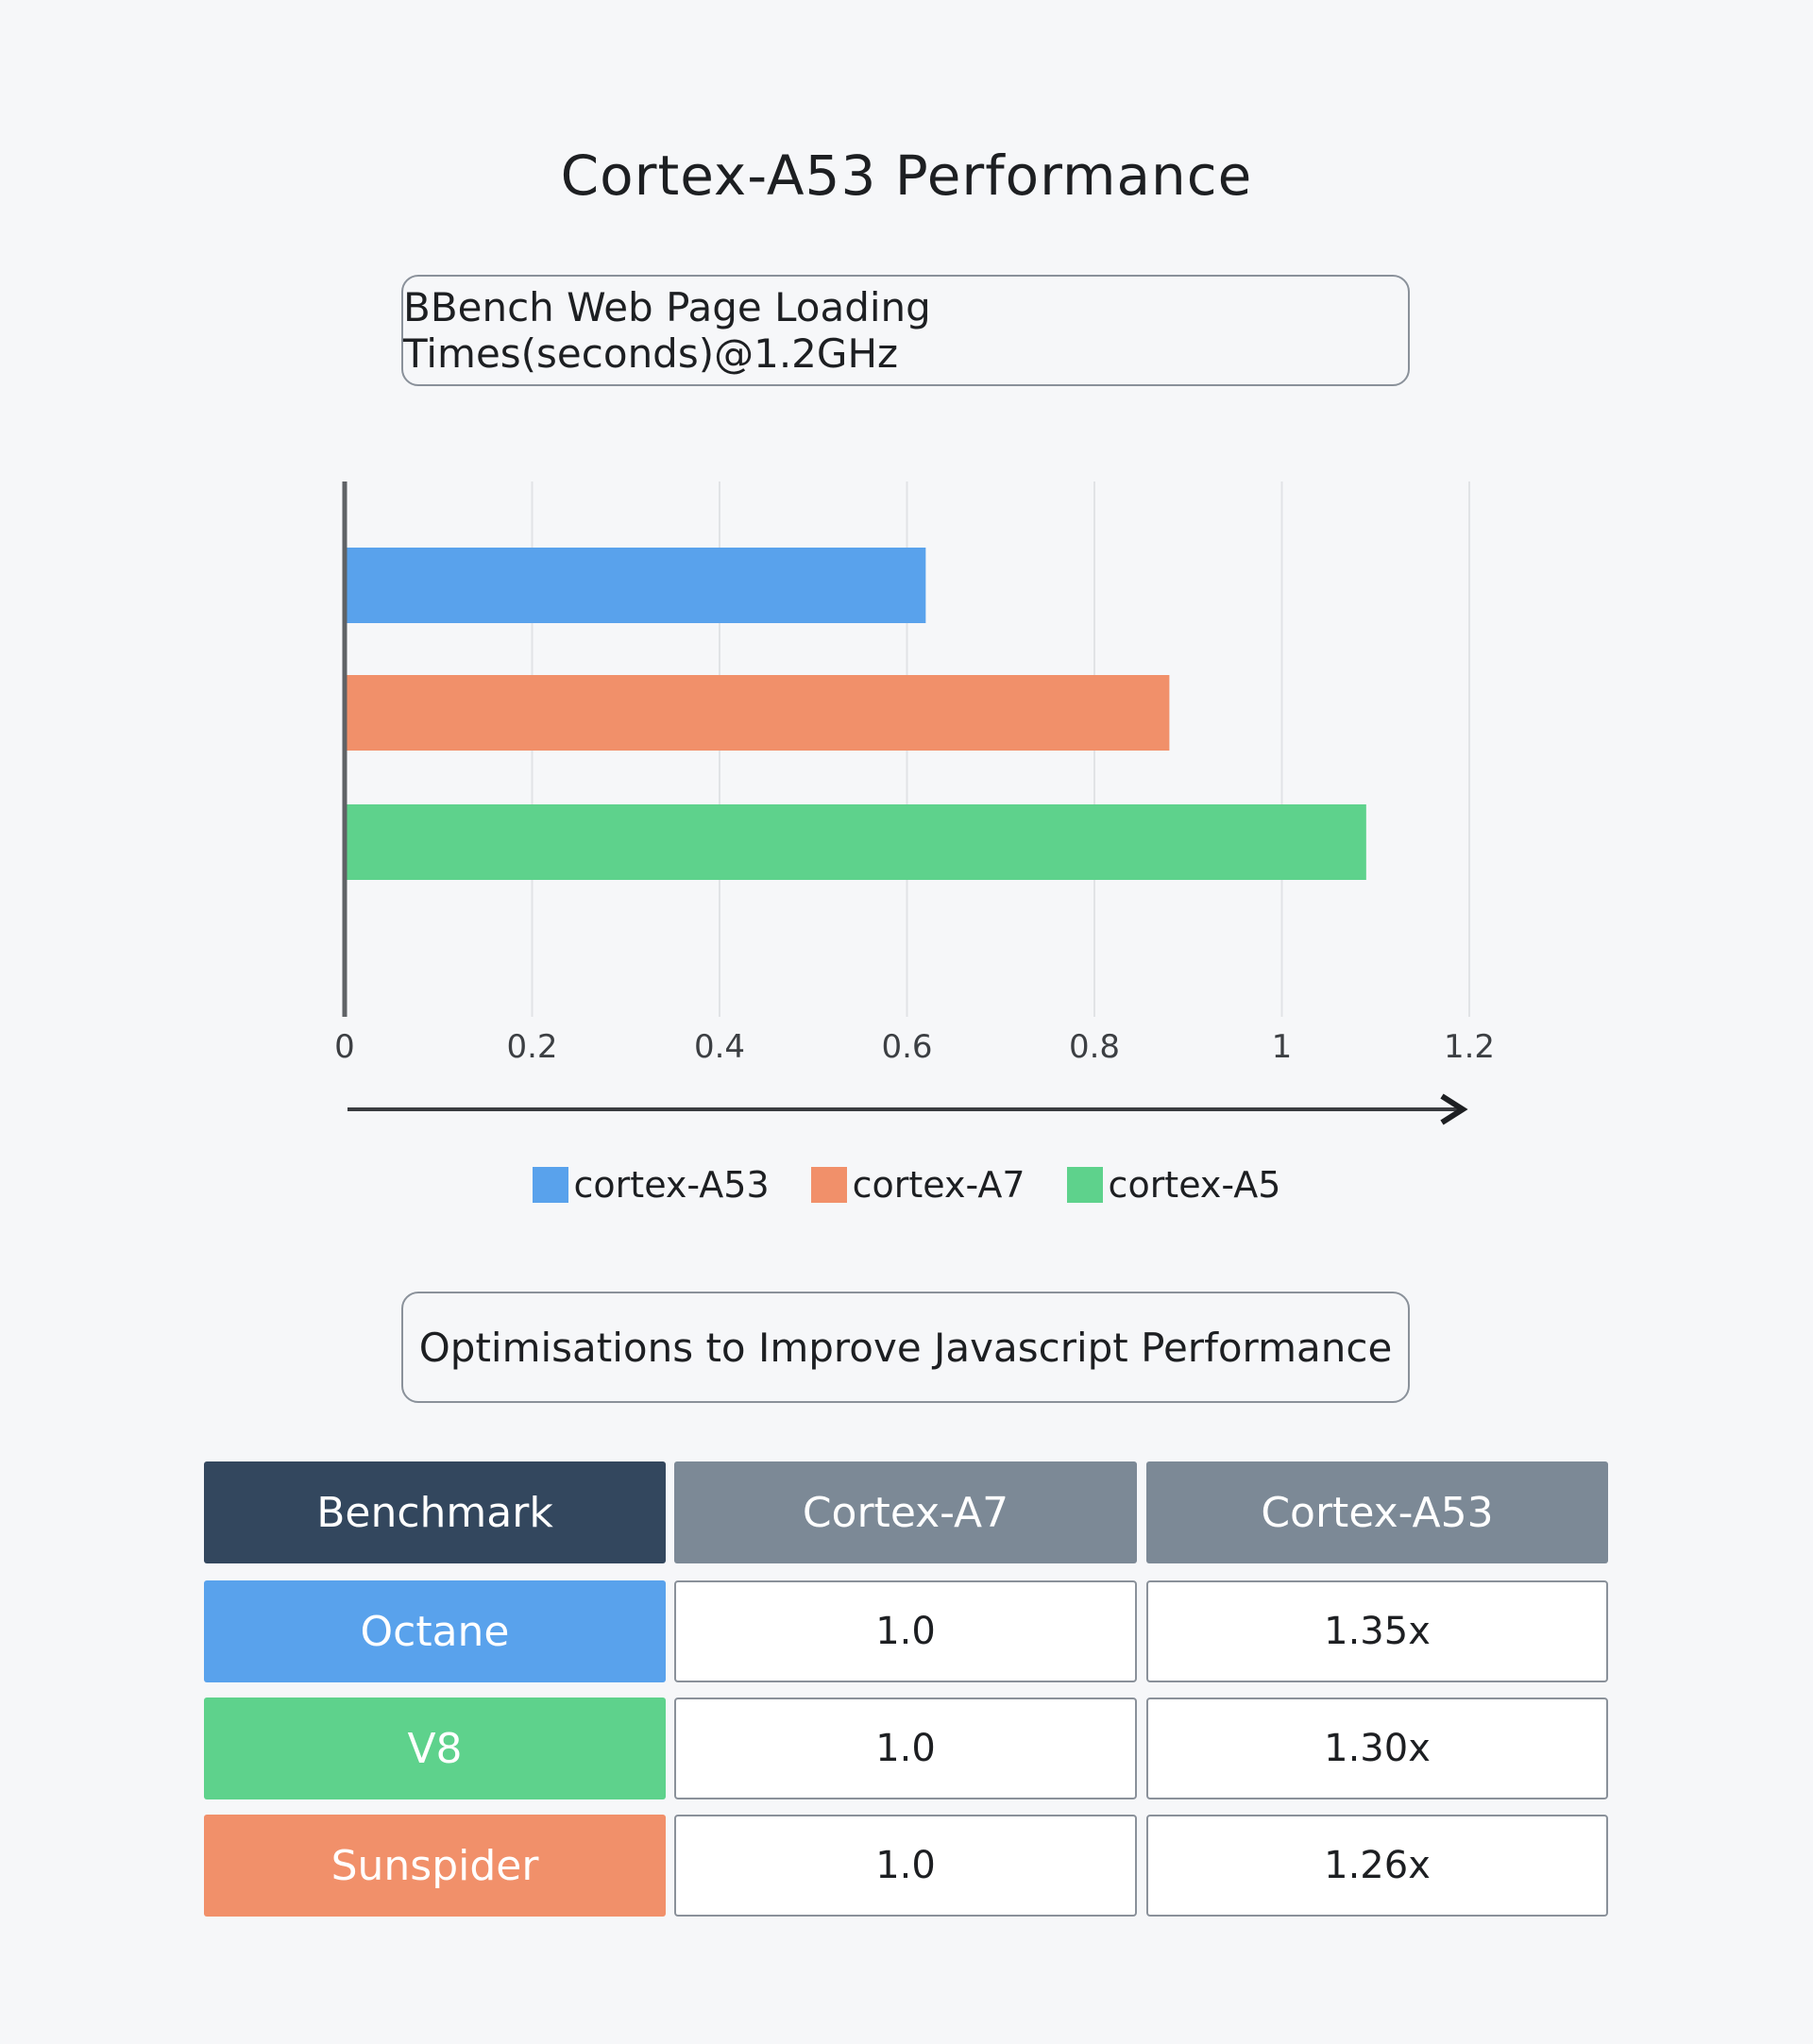 The image size is (1813, 2044). Describe the element at coordinates (855, 842) in the screenshot. I see `bar-cortex-a5` at that location.